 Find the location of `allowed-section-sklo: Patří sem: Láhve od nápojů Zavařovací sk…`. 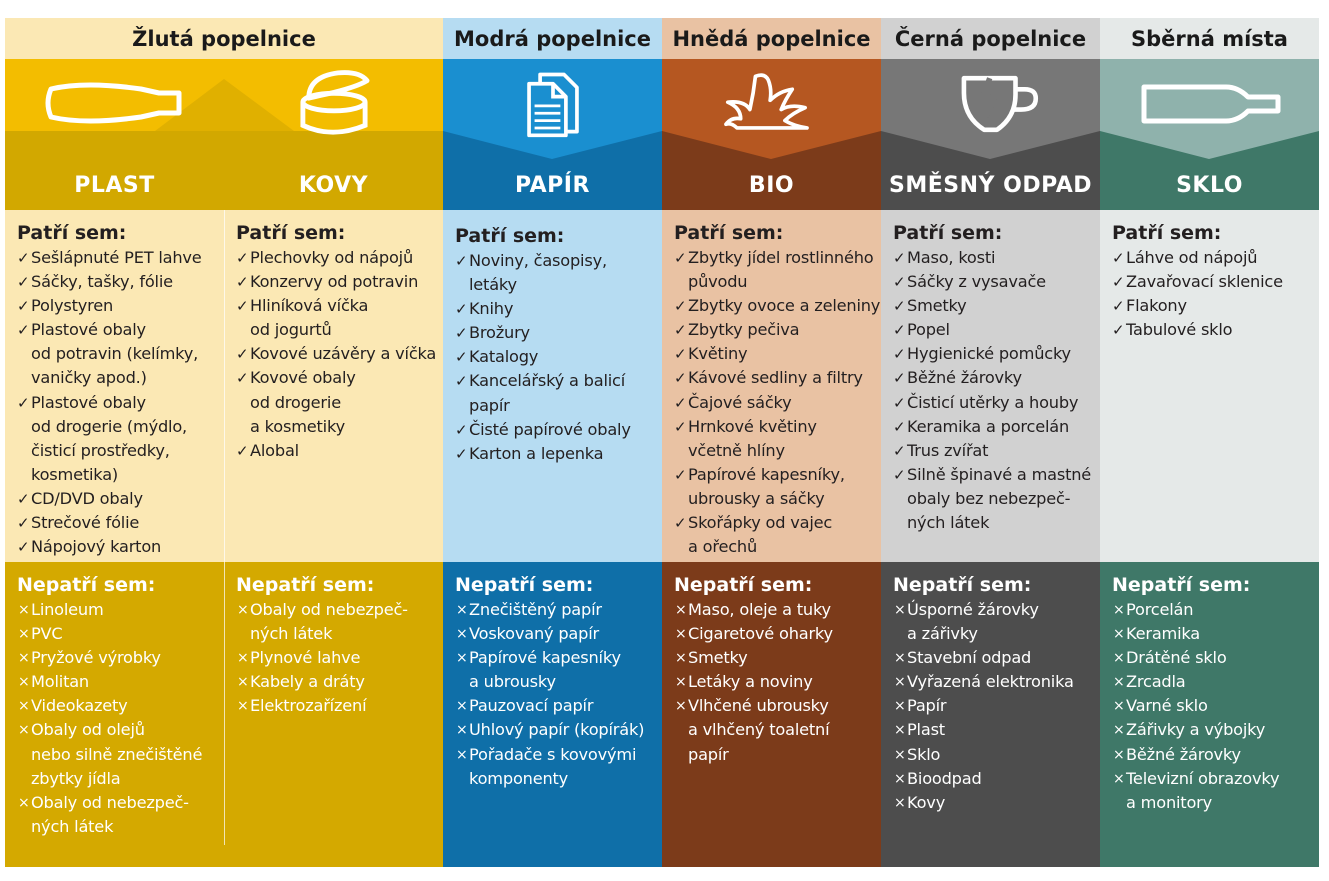

allowed-section-sklo: Patří sem: Láhve od nápojů Zavařovací sk… is located at coordinates (1209, 386).